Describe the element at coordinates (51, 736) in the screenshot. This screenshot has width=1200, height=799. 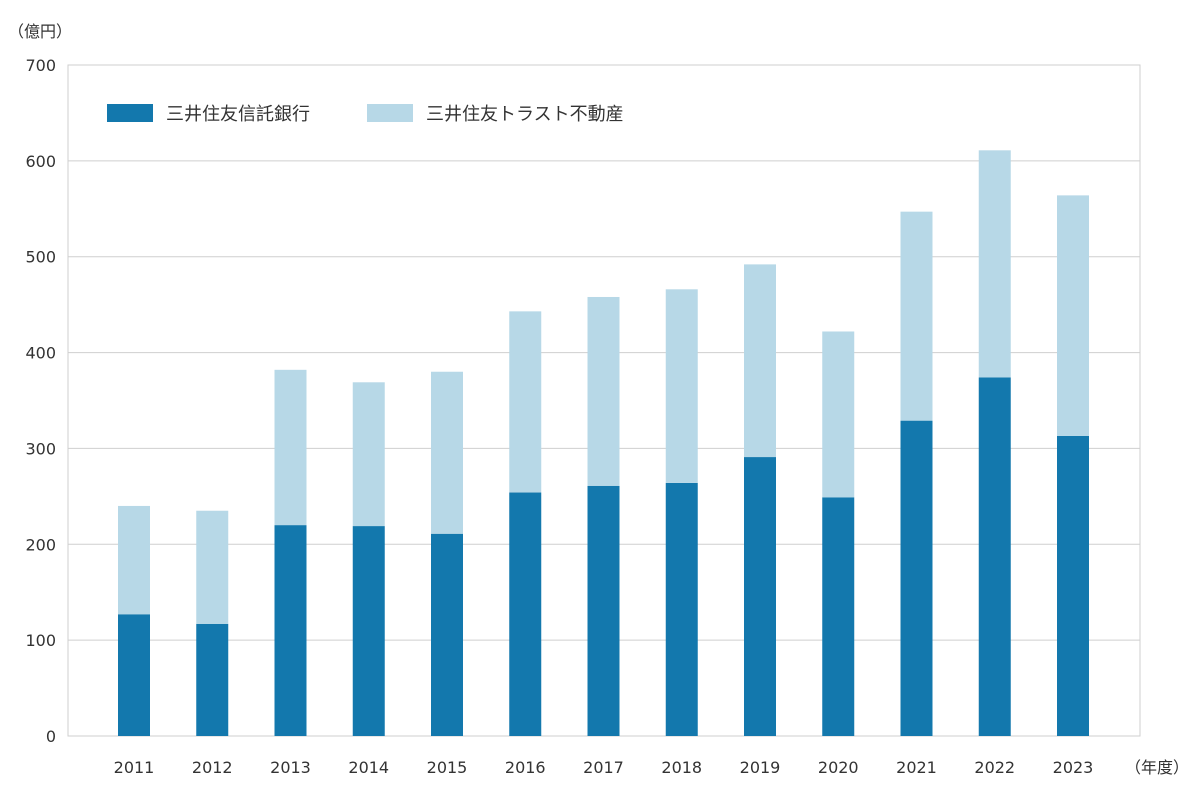
I see `y-tick-label: 0` at that location.